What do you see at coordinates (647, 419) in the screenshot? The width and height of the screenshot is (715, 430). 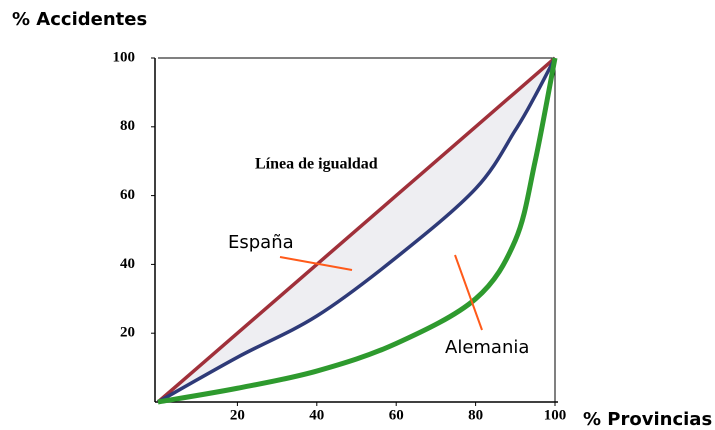 I see `x-axis-label: % Provincias` at bounding box center [647, 419].